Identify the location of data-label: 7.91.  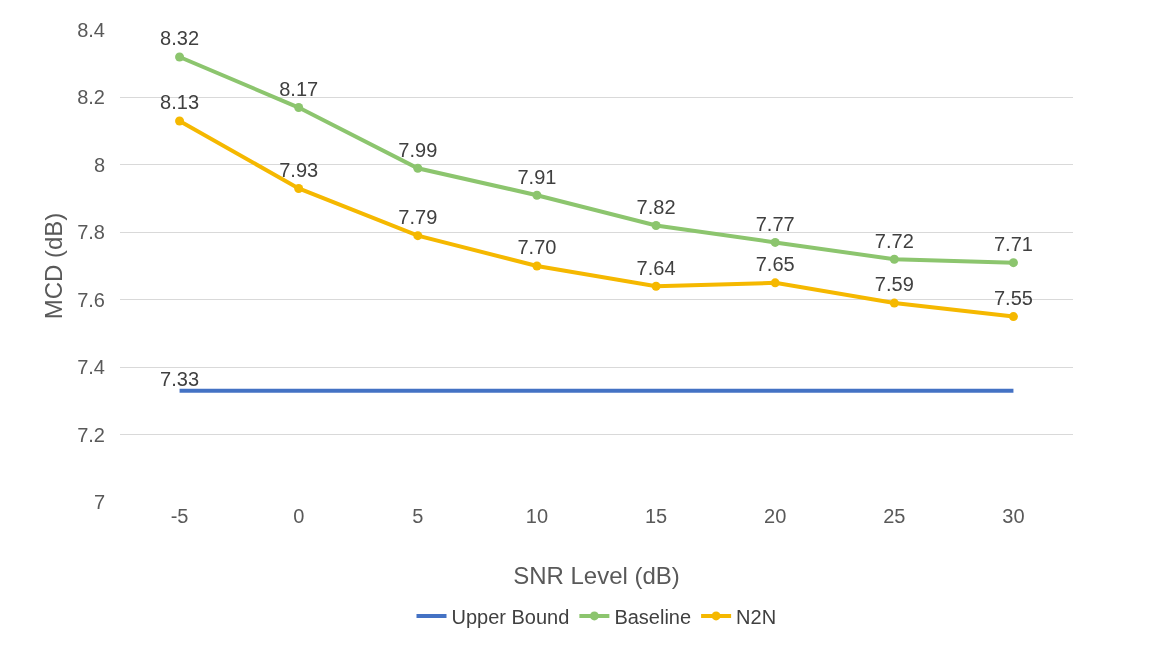
(537, 176).